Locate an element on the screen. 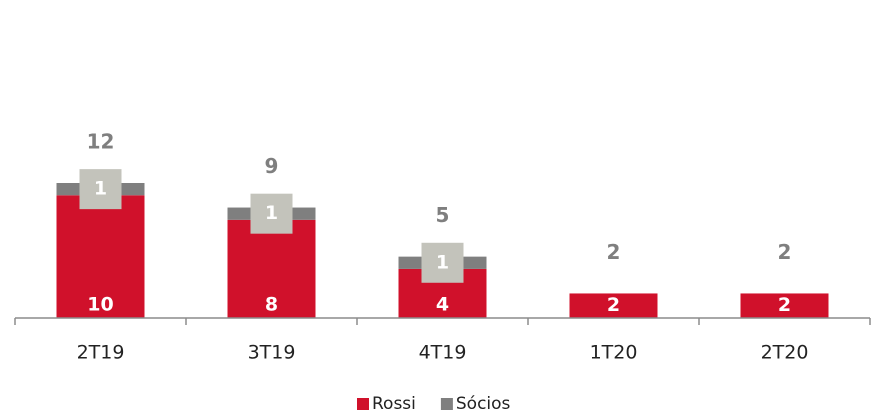  data-label: 8 is located at coordinates (271, 305).